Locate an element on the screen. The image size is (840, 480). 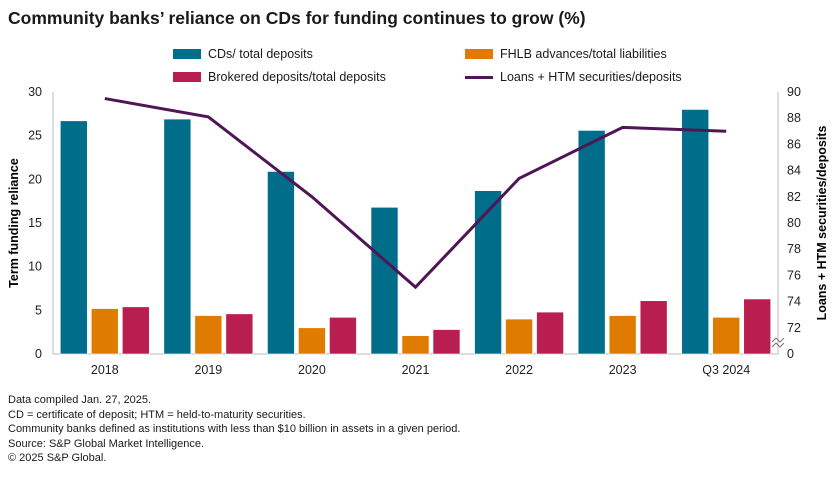
bar-cds-total-deposits-2019 is located at coordinates (177, 236).